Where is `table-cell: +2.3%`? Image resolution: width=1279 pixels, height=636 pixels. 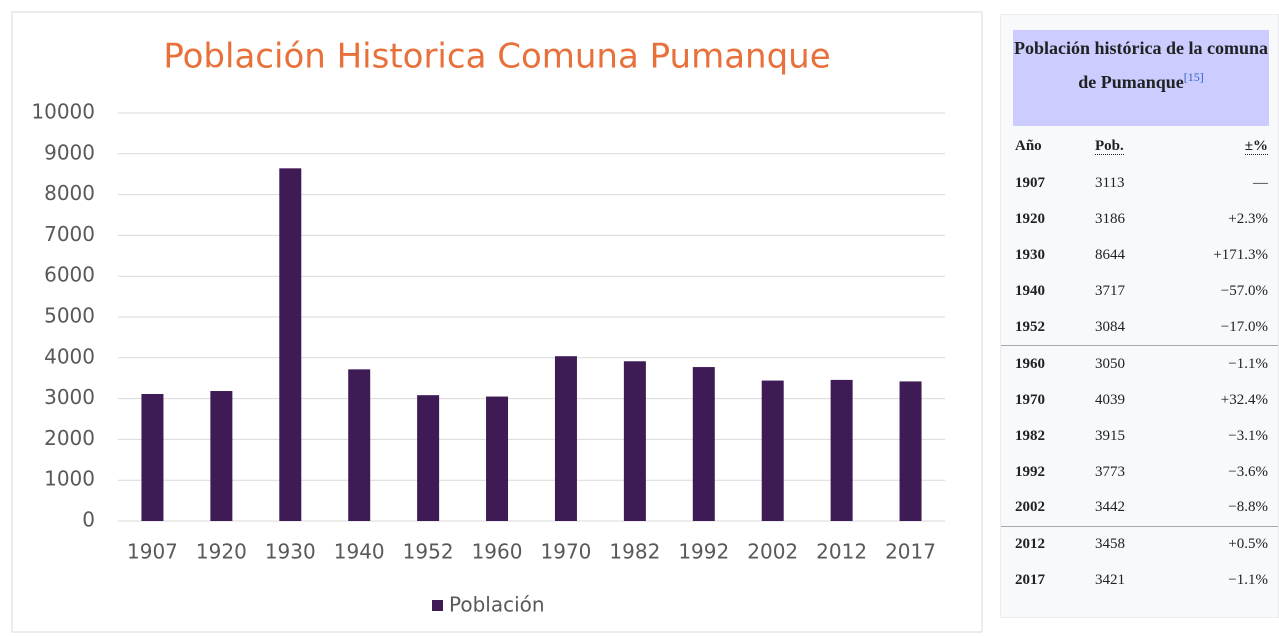 table-cell: +2.3% is located at coordinates (1248, 219).